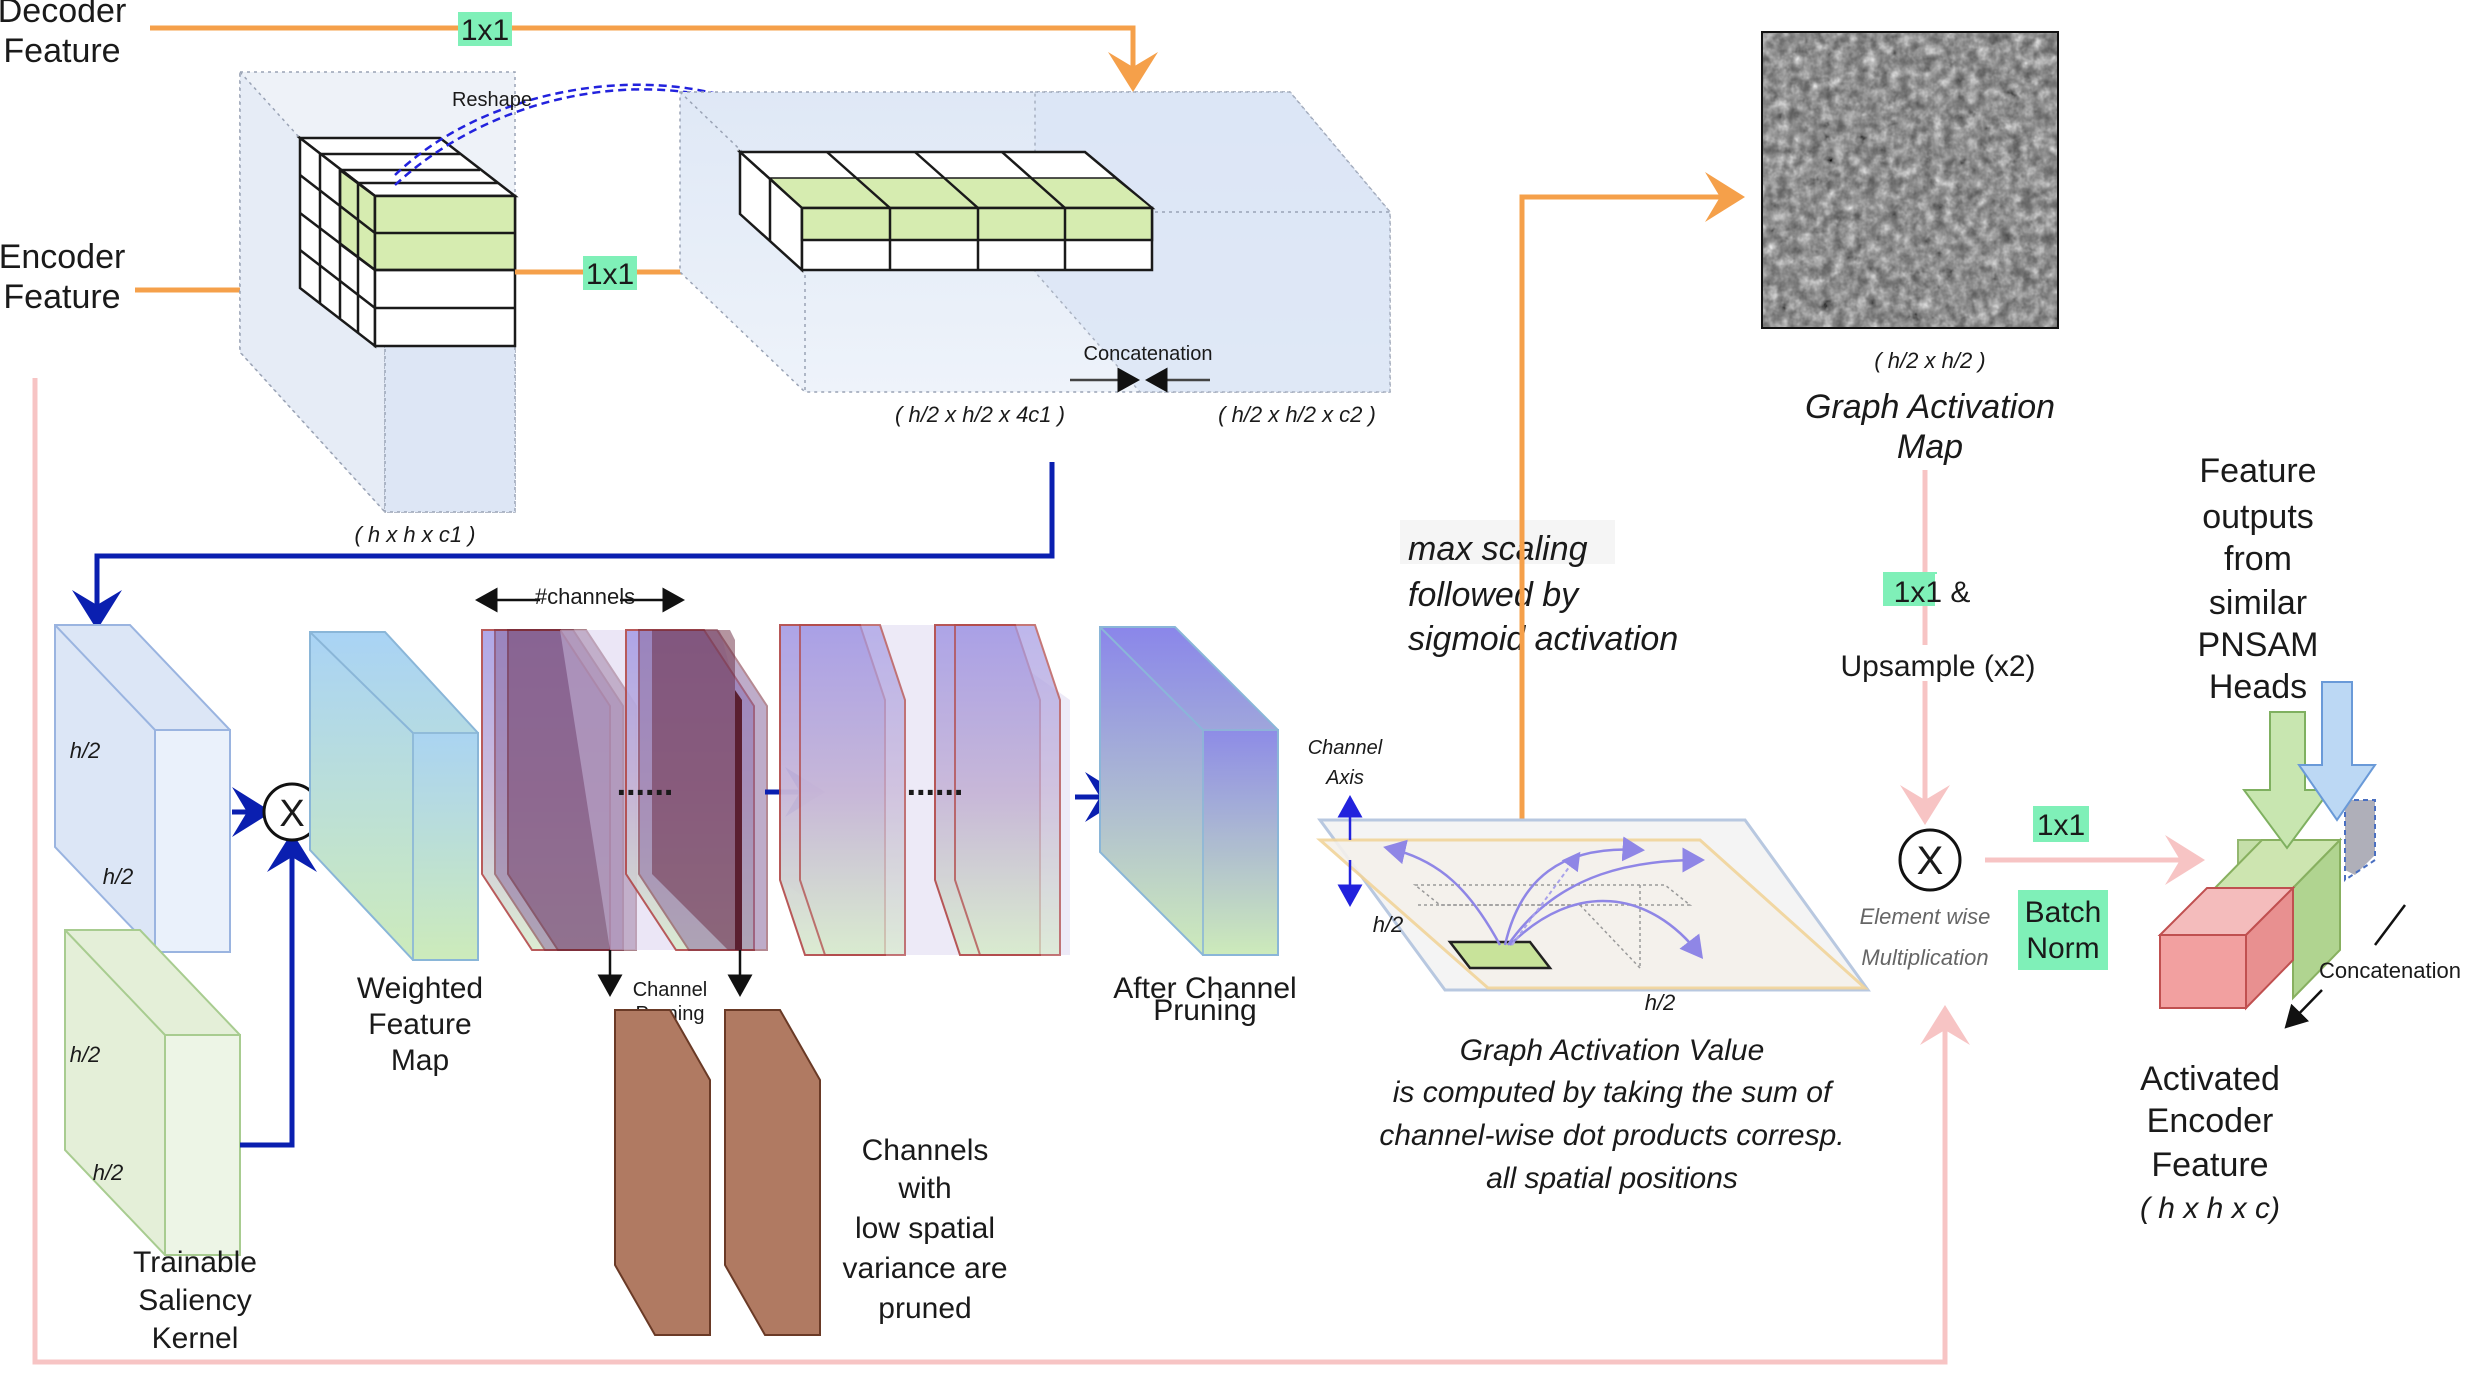 The width and height of the screenshot is (2475, 1388). Describe the element at coordinates (1204, 1010) in the screenshot. I see `svg-text: Pruning` at that location.